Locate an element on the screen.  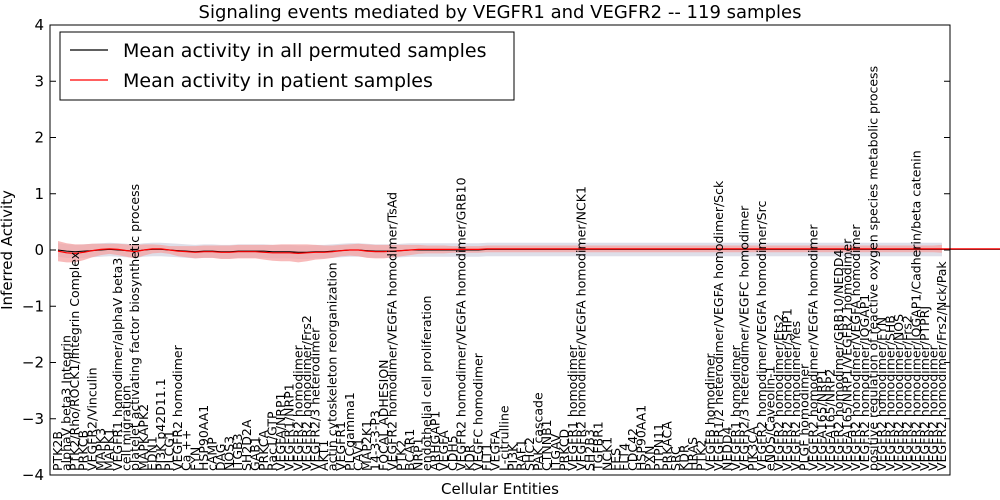
x-category-label: MAPKAPK2 is located at coordinates (143, 437).